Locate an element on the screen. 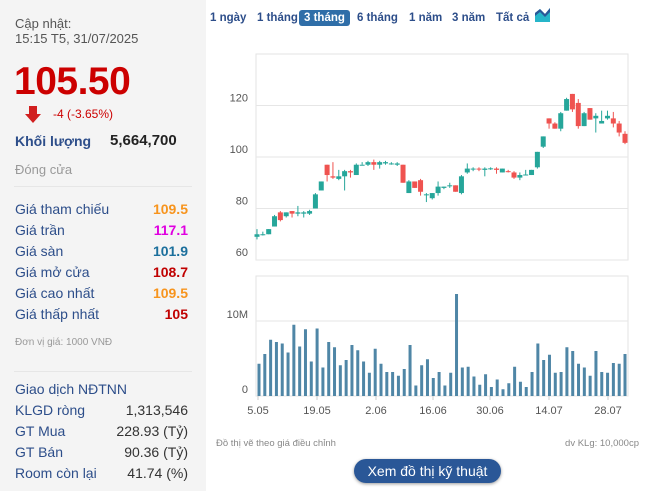  volume-unit-note: dv KLg: 10,000cp is located at coordinates (602, 443).